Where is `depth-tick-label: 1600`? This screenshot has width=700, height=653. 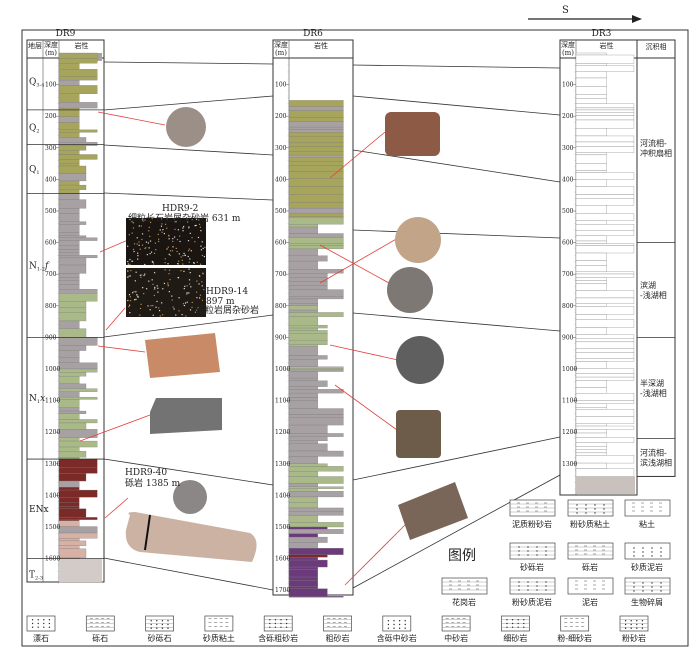
depth-tick-label: 1600 is located at coordinates (282, 559).